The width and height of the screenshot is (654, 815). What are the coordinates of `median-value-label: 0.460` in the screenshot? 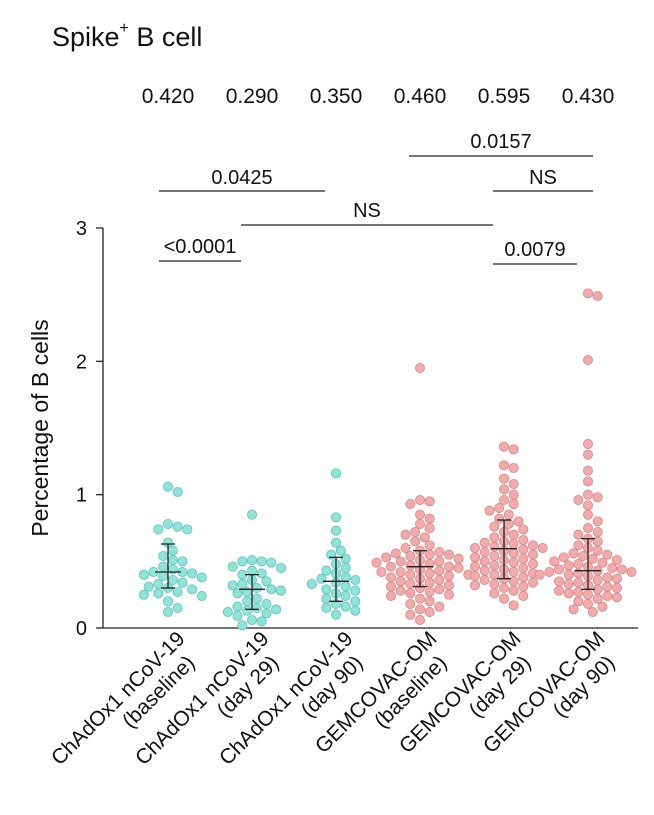 It's located at (420, 96).